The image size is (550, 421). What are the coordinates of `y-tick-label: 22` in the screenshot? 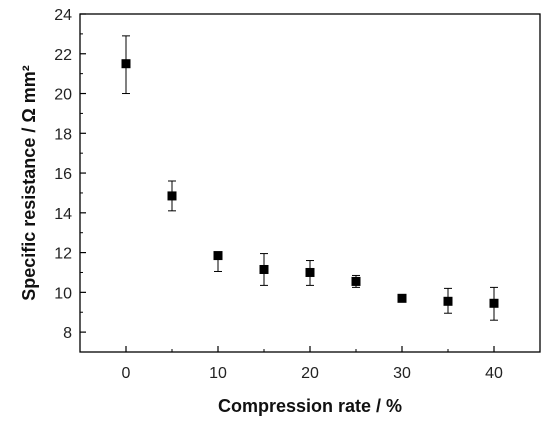 It's located at (63, 55).